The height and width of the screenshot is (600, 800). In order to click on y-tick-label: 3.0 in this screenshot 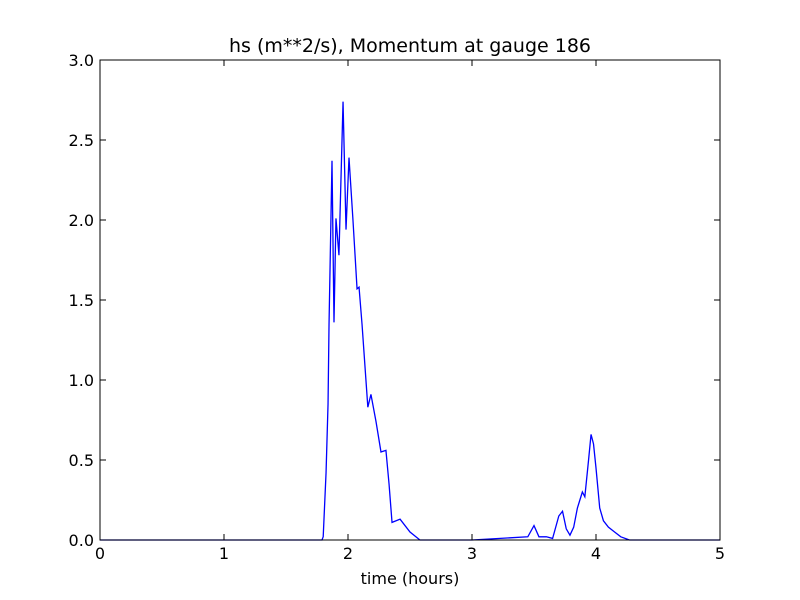, I will do `click(81, 60)`.